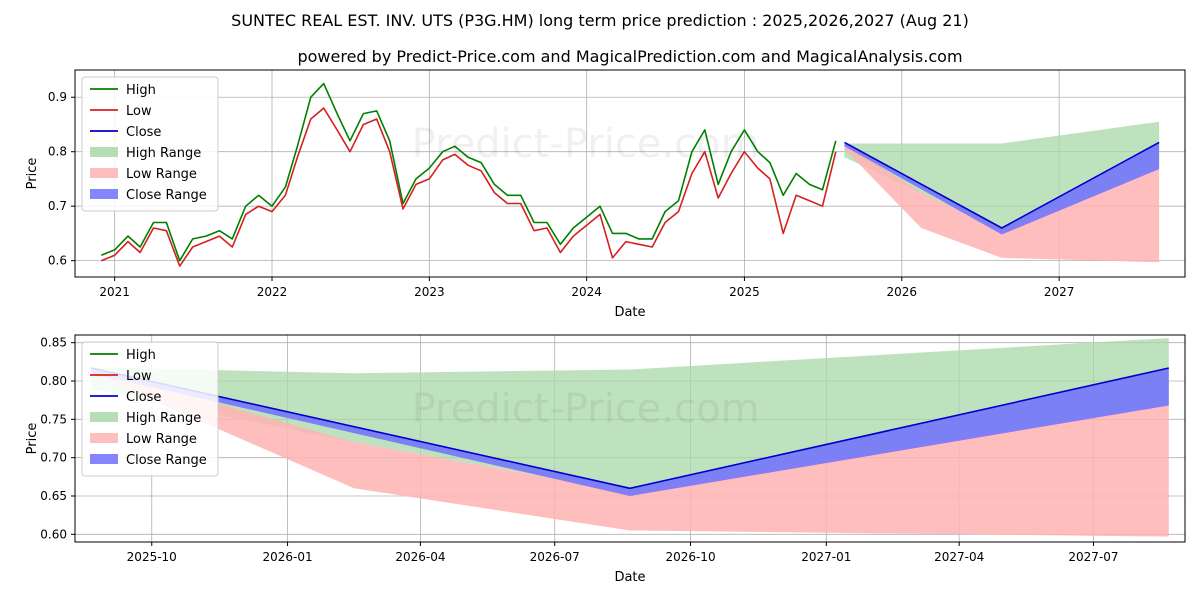  I want to click on y-tick-label: 0.65, so click(53, 496).